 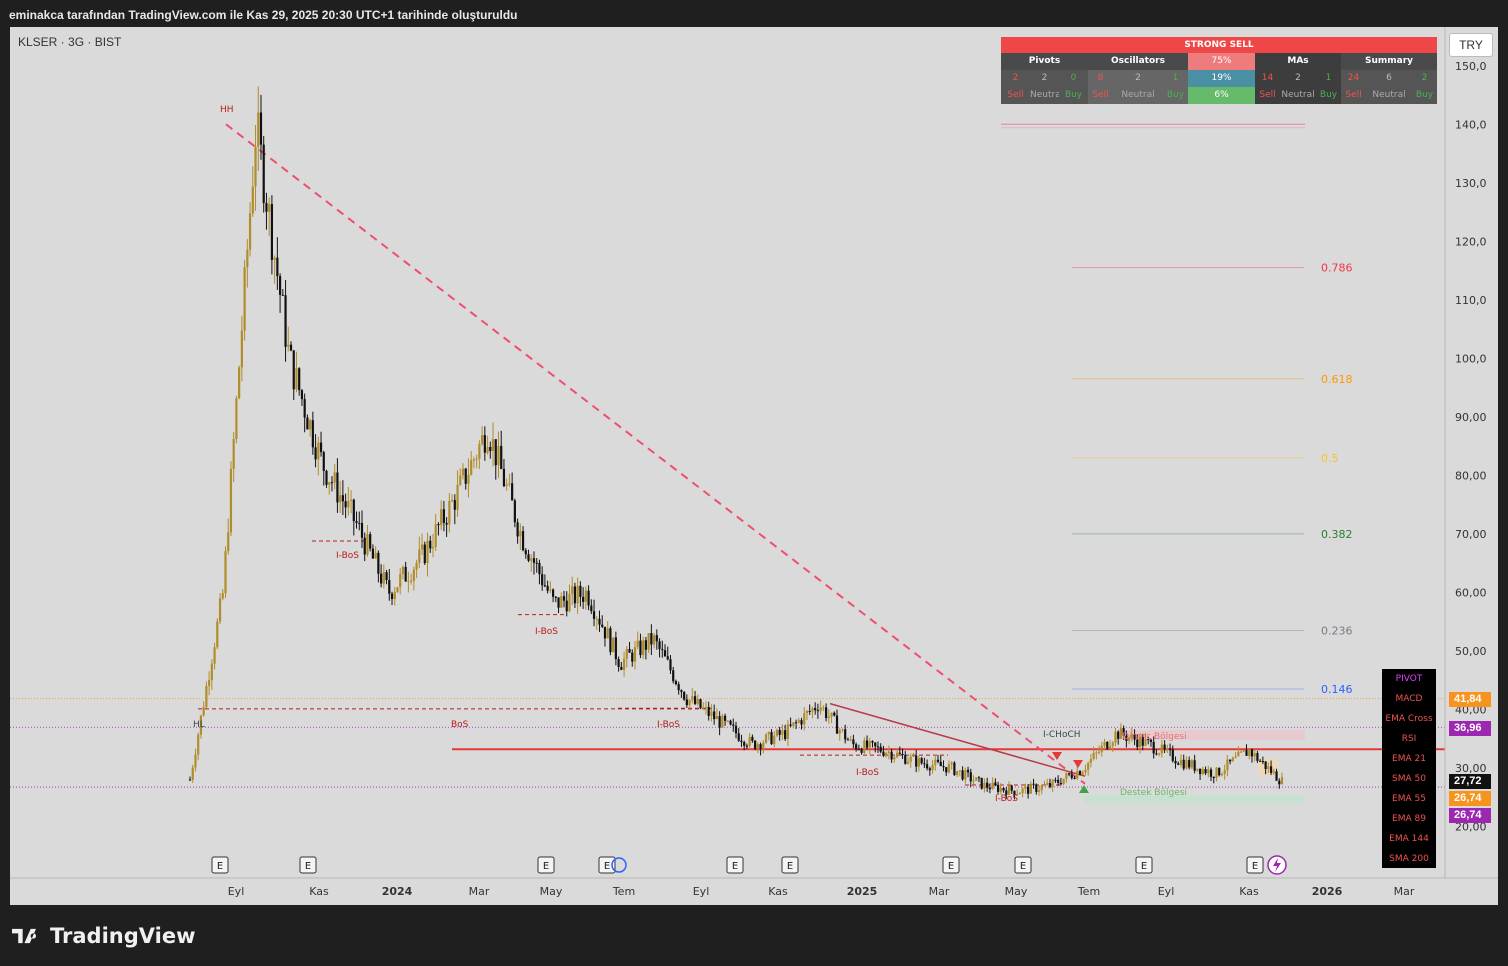 What do you see at coordinates (1409, 759) in the screenshot?
I see `indicator-ema21: EMA 21` at bounding box center [1409, 759].